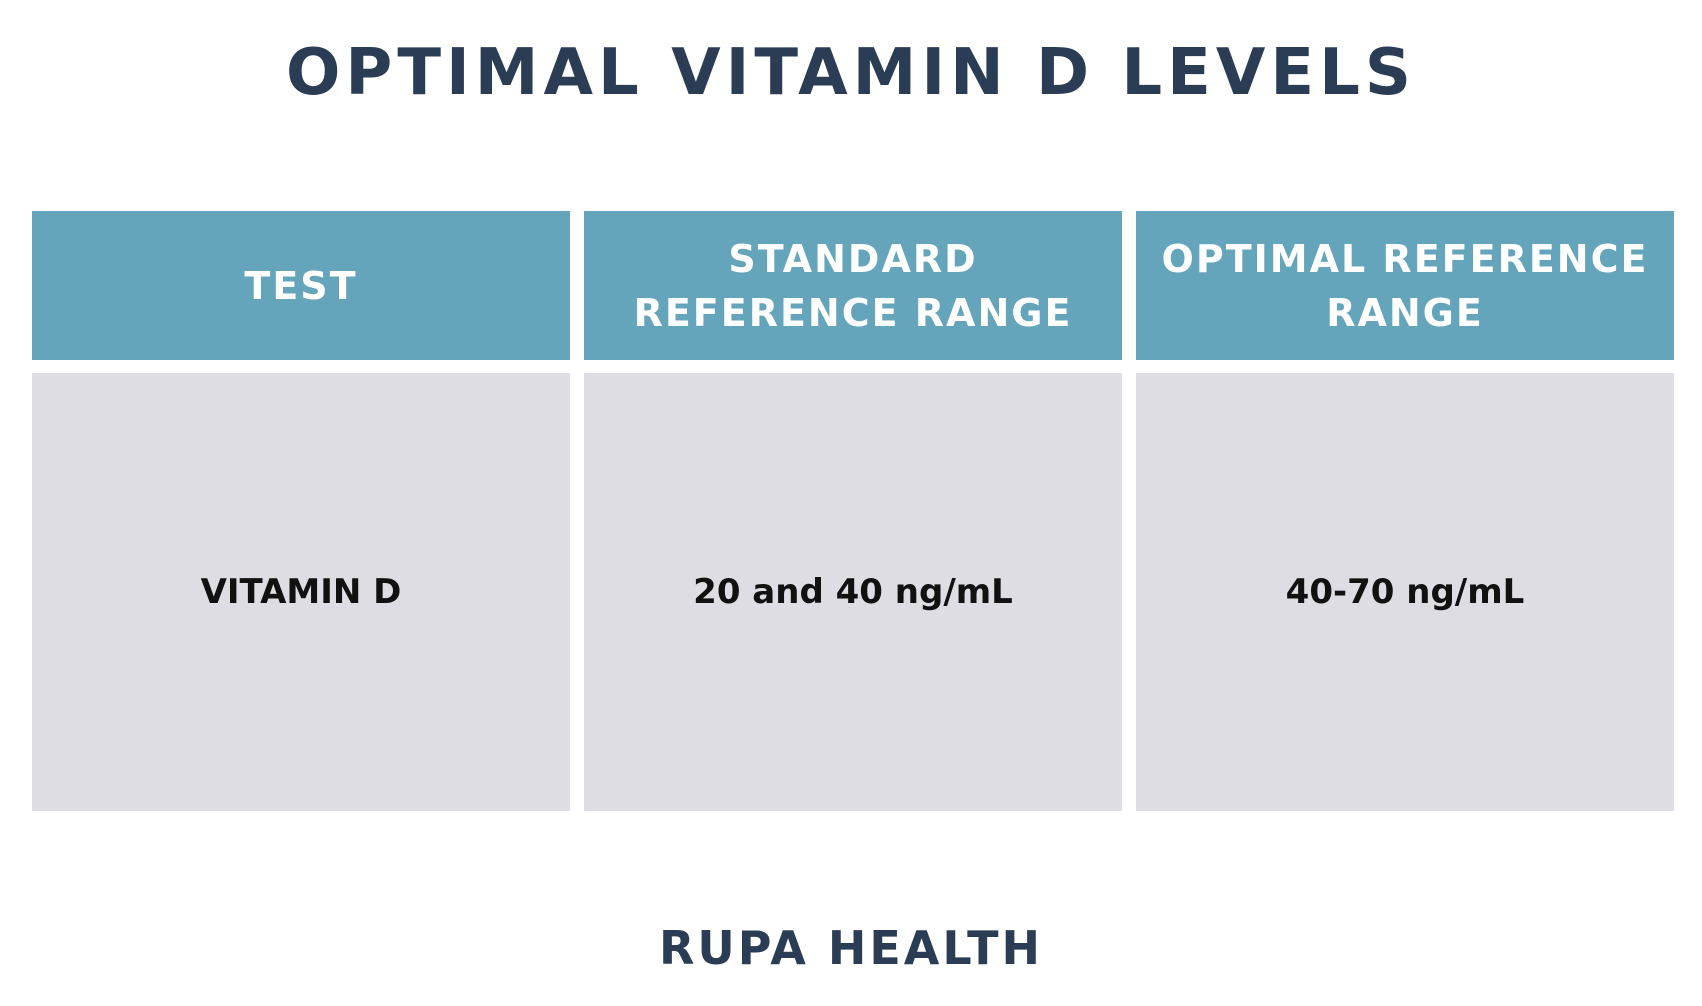 The width and height of the screenshot is (1702, 1006). What do you see at coordinates (851, 948) in the screenshot?
I see `brand-footer: RUPA HEALTH` at bounding box center [851, 948].